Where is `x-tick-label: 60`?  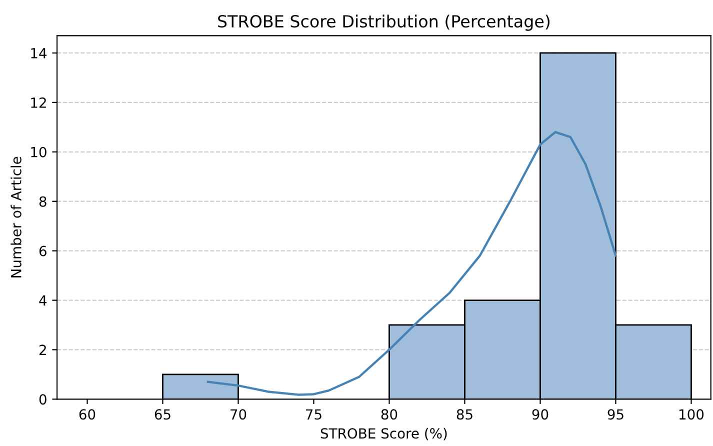
x-tick-label: 60 is located at coordinates (87, 414).